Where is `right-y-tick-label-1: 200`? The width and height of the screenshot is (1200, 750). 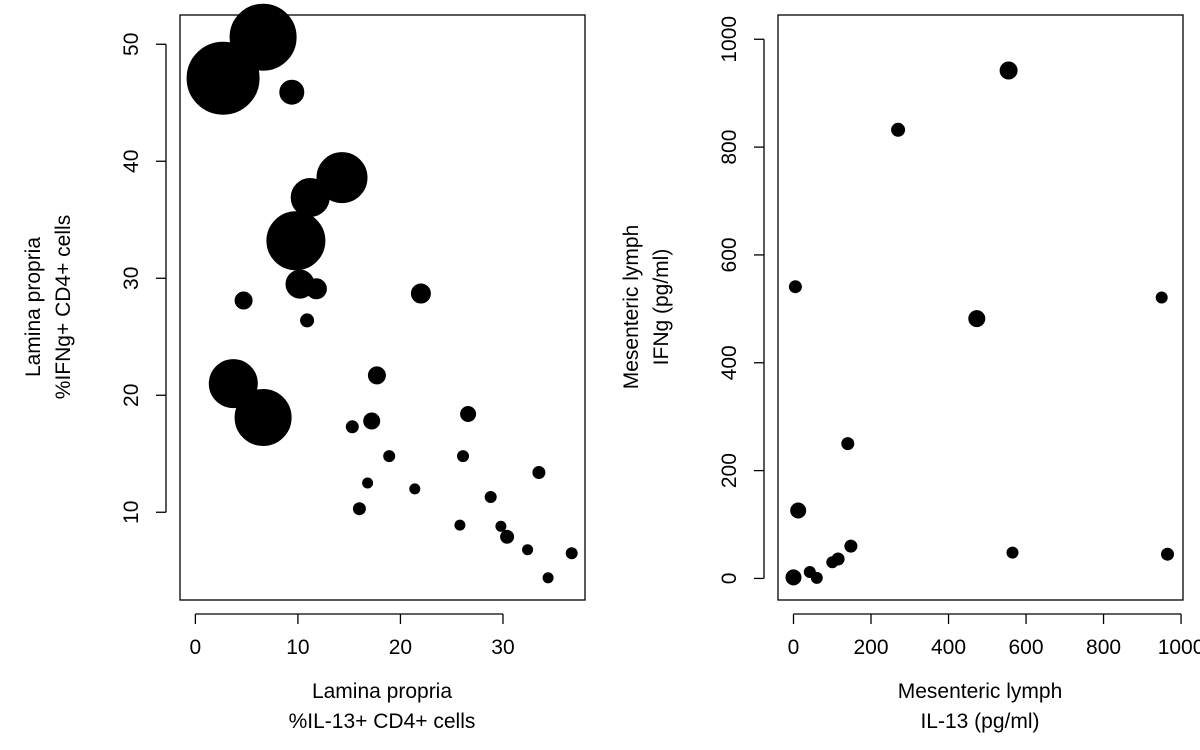
right-y-tick-label-1: 200 is located at coordinates (729, 470).